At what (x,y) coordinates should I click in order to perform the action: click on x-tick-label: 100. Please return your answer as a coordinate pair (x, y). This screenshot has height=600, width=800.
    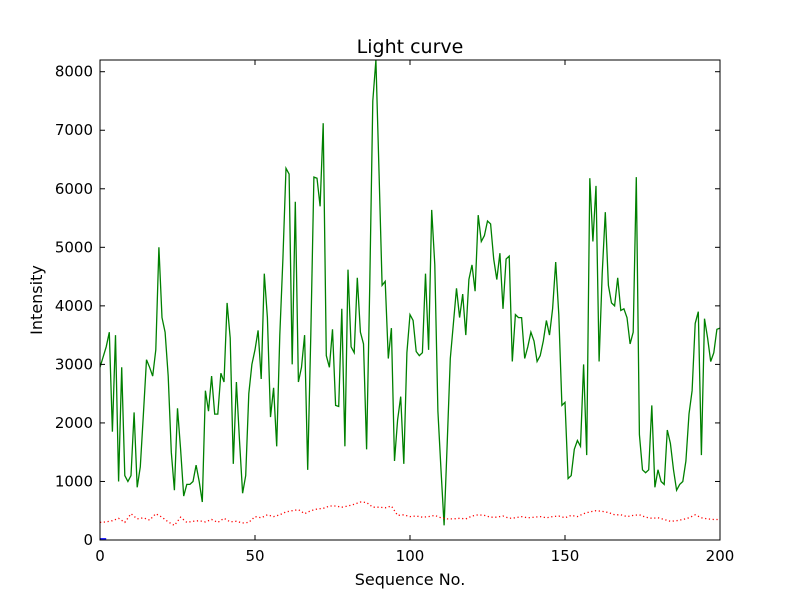
    Looking at the image, I should click on (410, 556).